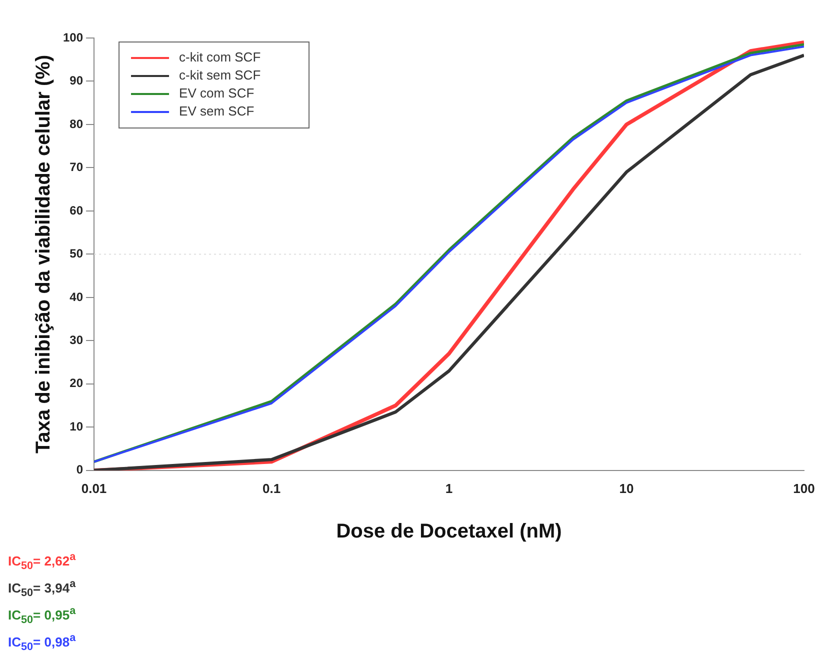 This screenshot has width=836, height=666. I want to click on text: IC$_{50}$= 3,94$^{a}$, so click(42, 588).